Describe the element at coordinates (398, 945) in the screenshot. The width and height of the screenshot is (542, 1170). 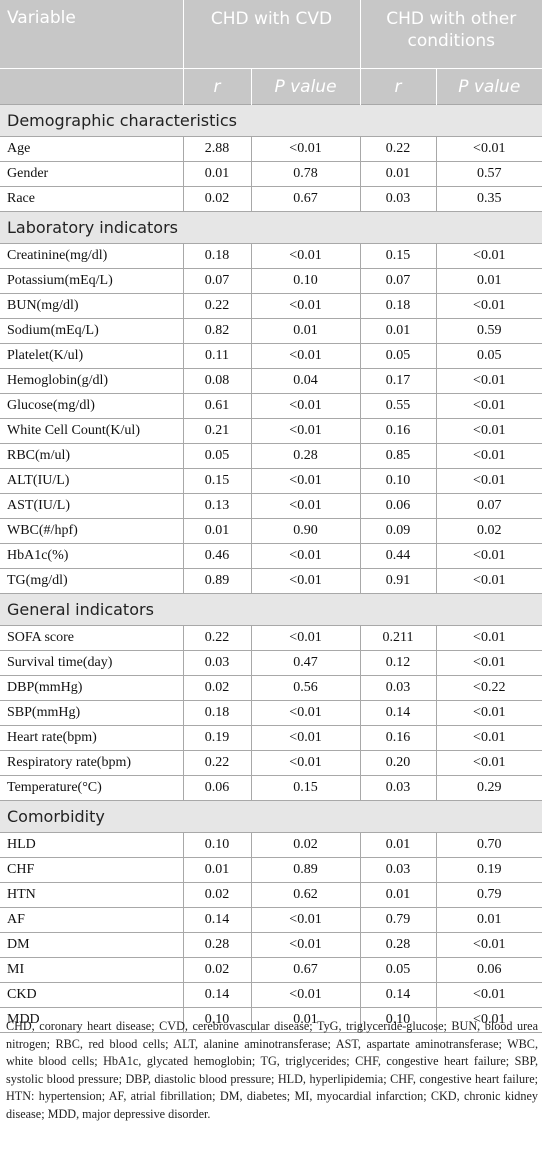
I see `r-other-cell: 0.28` at that location.